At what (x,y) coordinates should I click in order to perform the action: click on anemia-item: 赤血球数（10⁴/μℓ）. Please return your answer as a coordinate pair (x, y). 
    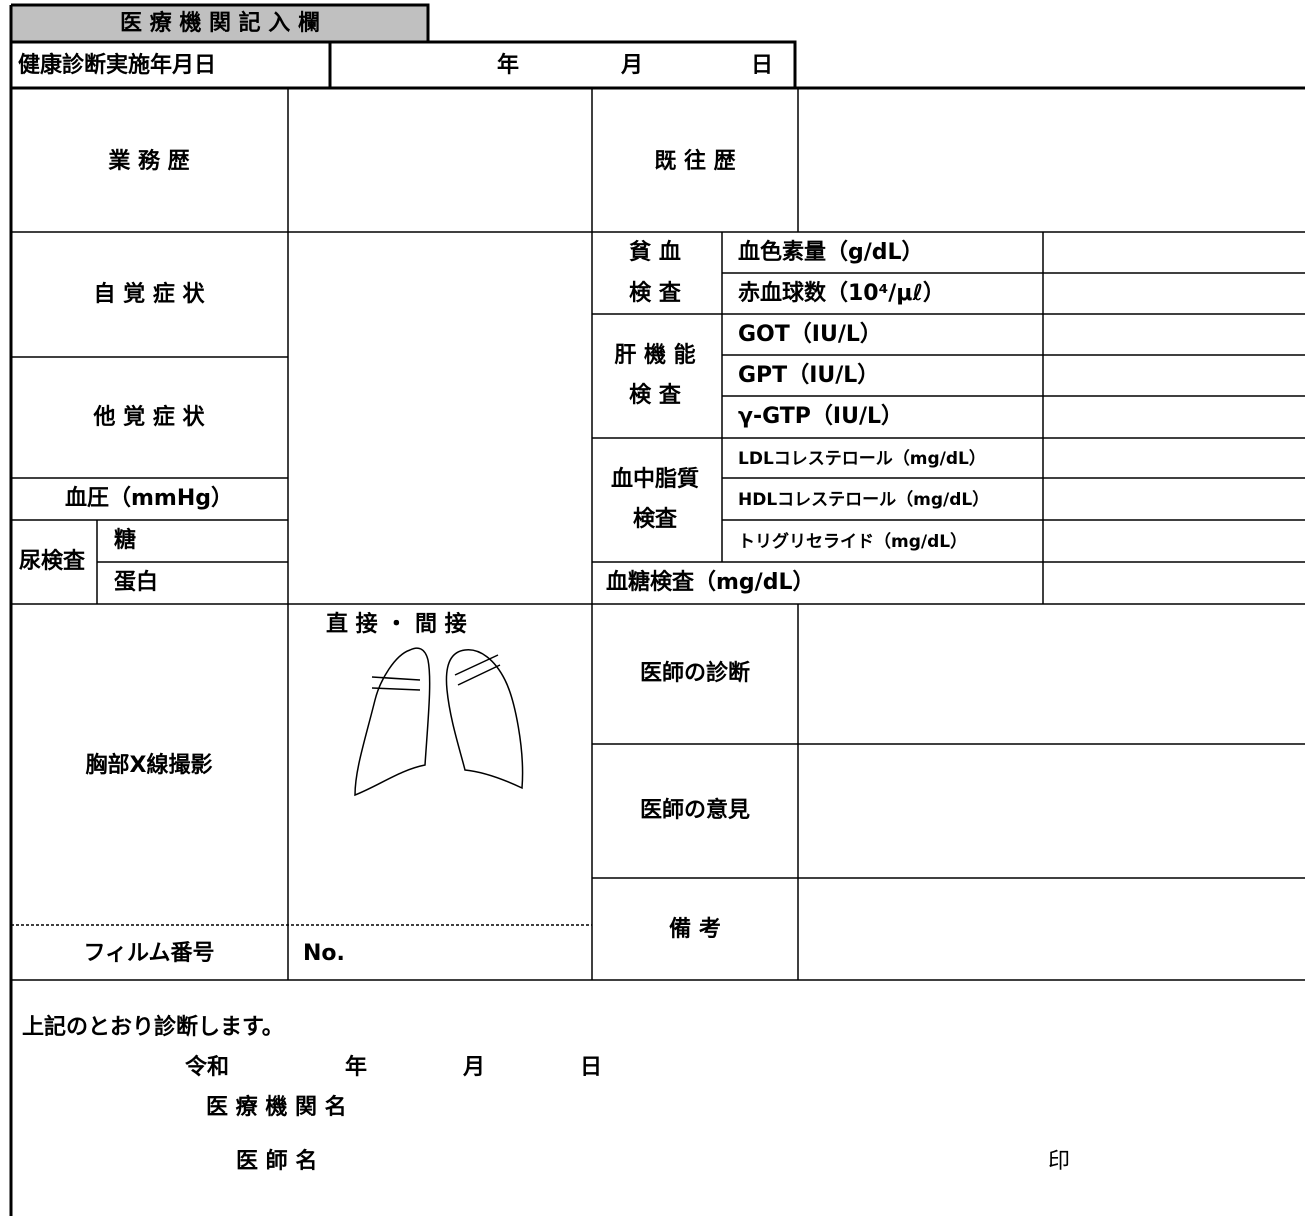
    Looking at the image, I should click on (841, 293).